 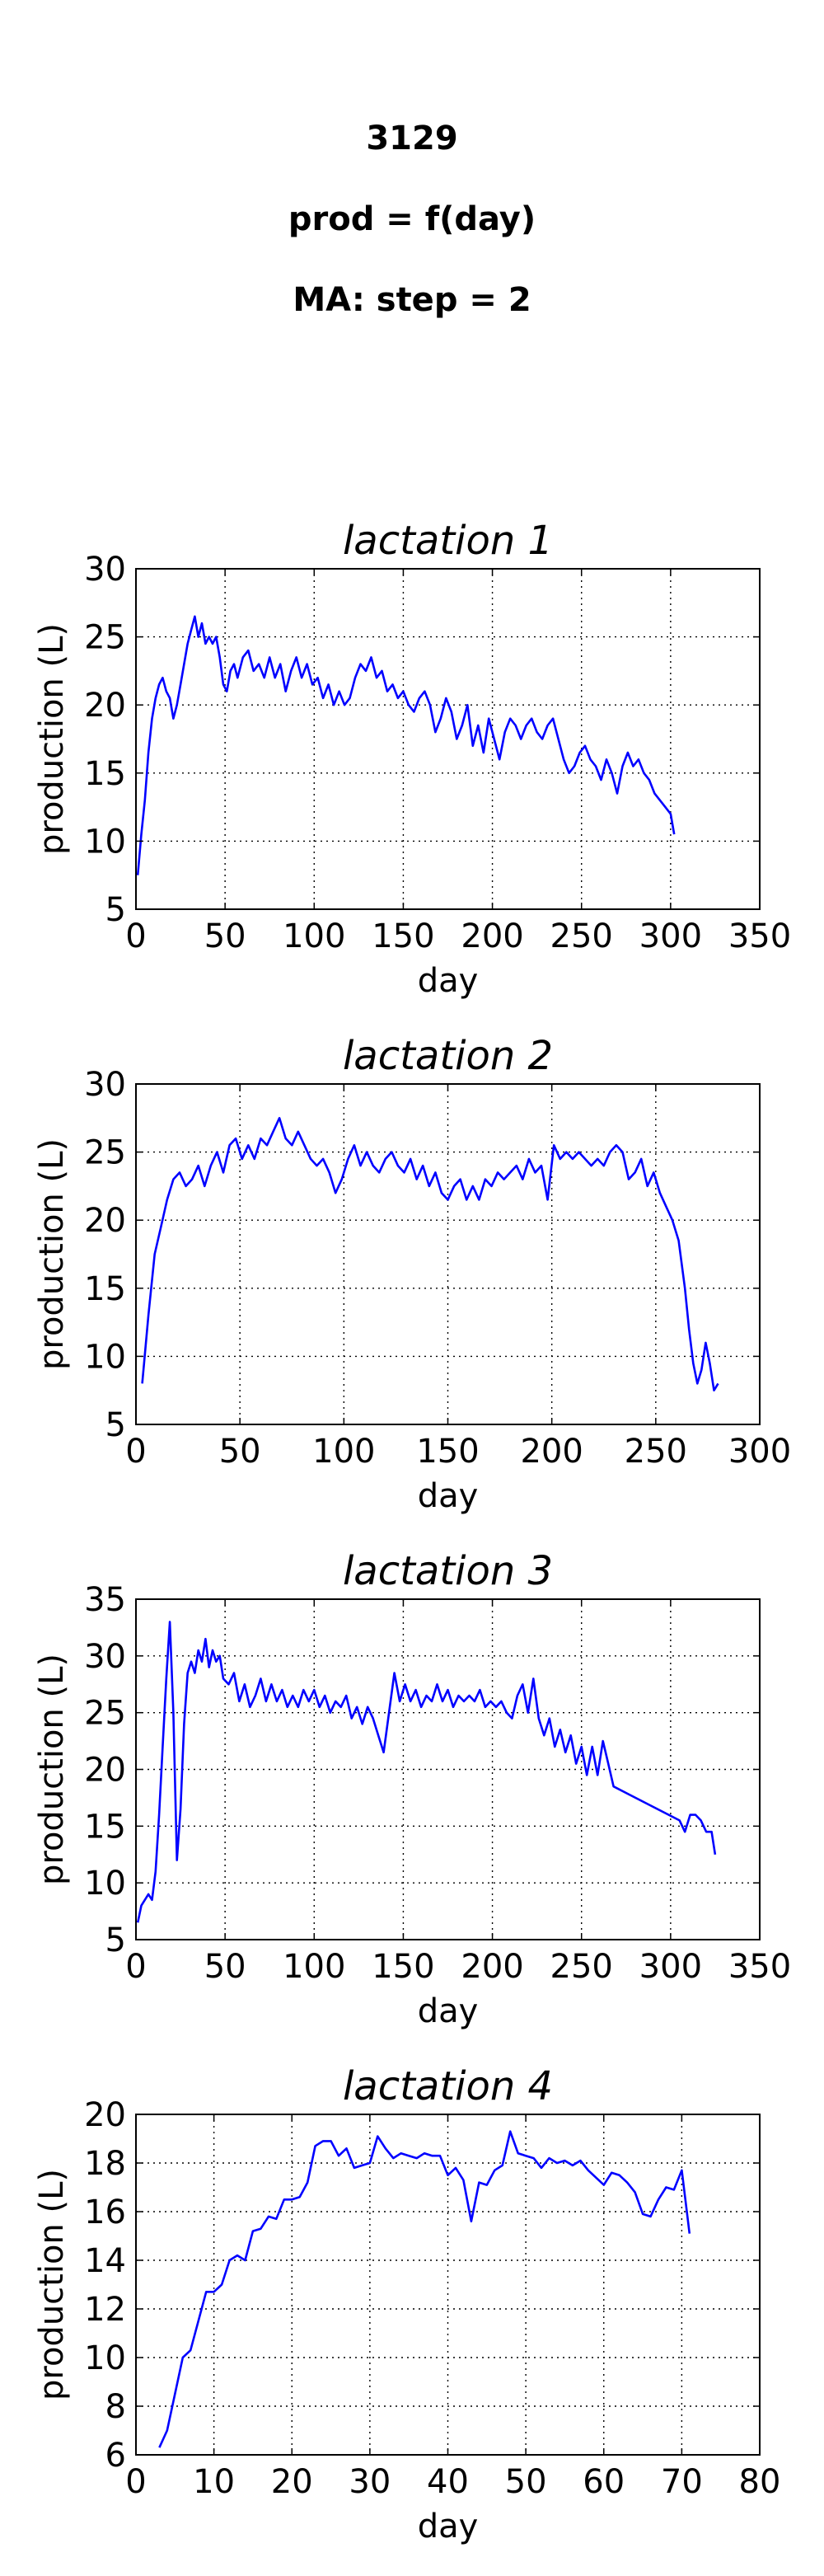 What do you see at coordinates (448, 541) in the screenshot?
I see `chart-title: lactation 1` at bounding box center [448, 541].